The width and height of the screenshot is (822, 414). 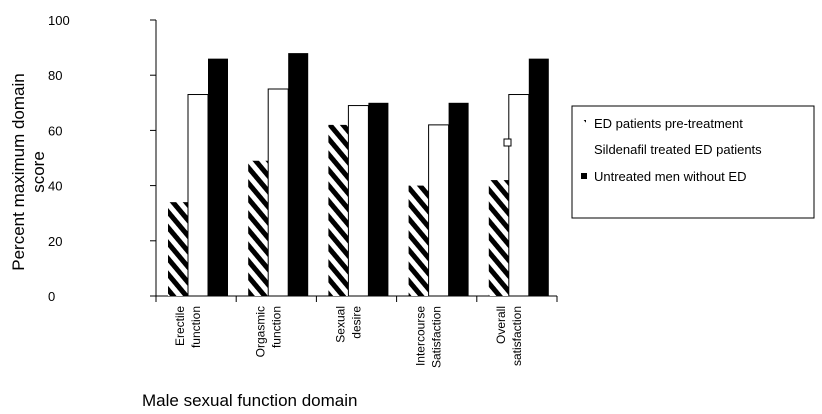 I want to click on category-label: desire, so click(x=357, y=322).